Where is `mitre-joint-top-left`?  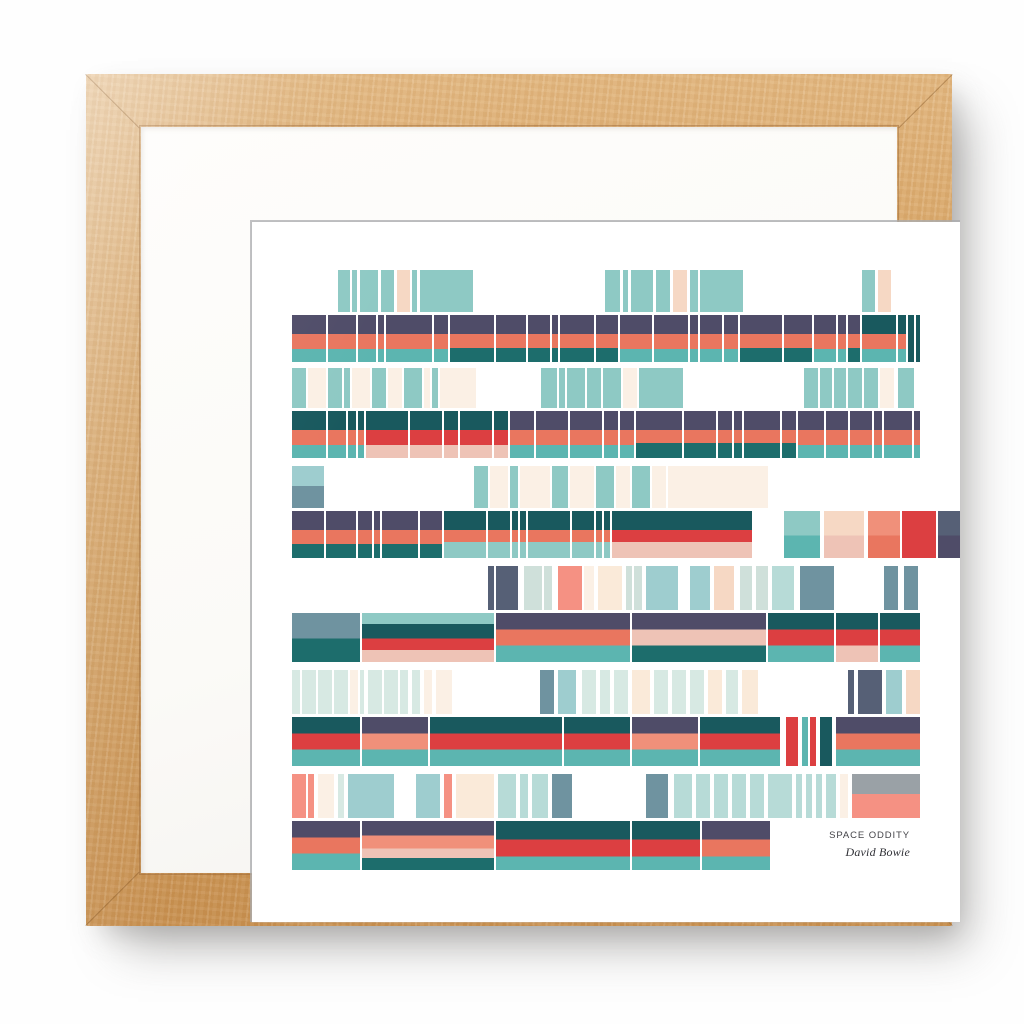 mitre-joint-top-left is located at coordinates (112, 101).